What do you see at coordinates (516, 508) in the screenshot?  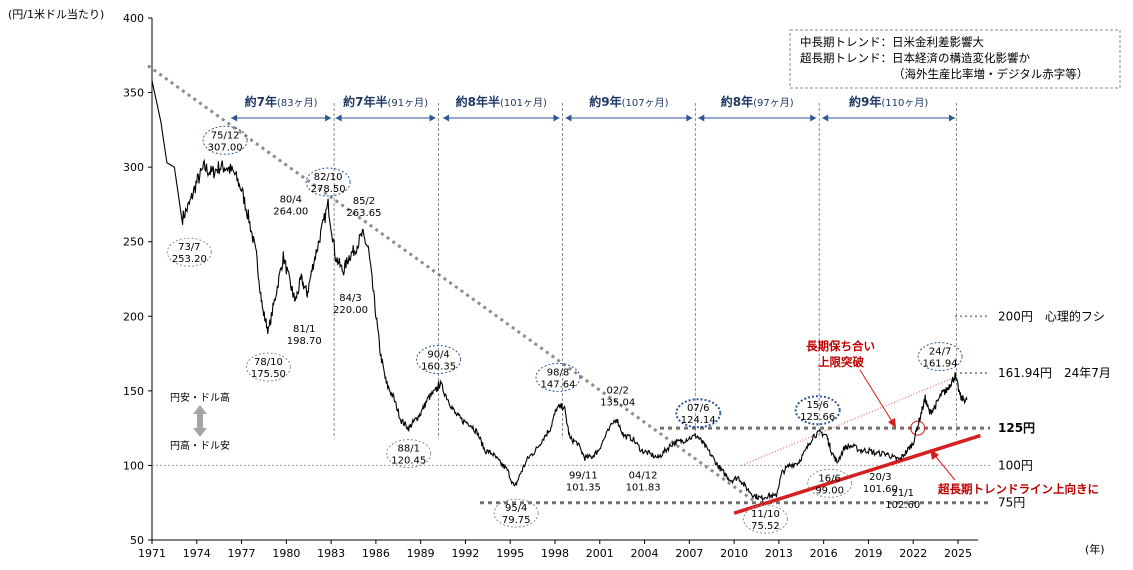 I see `annotation-date: 95/4` at bounding box center [516, 508].